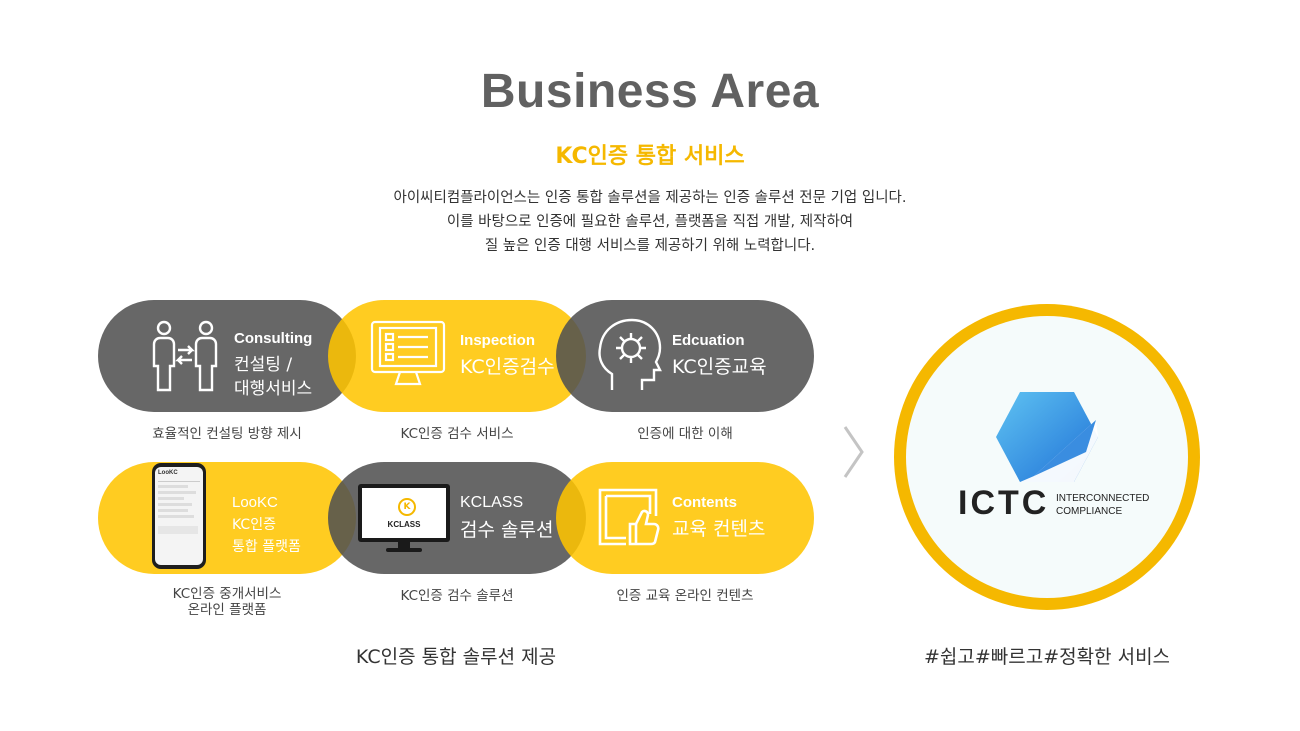 The height and width of the screenshot is (731, 1300). What do you see at coordinates (457, 434) in the screenshot?
I see `inspection-caption: KC인증 검수 서비스` at bounding box center [457, 434].